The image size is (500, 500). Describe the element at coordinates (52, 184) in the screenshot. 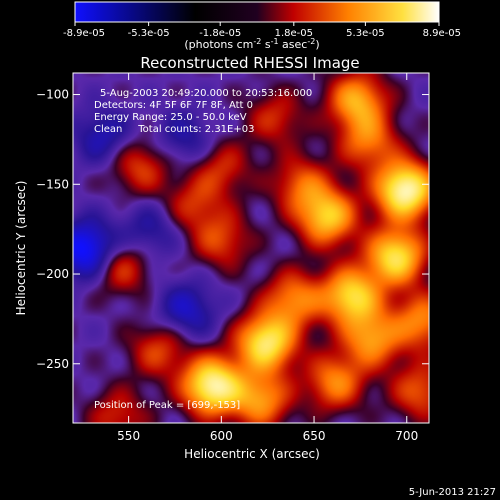

I see `y-tick-label: −150` at that location.